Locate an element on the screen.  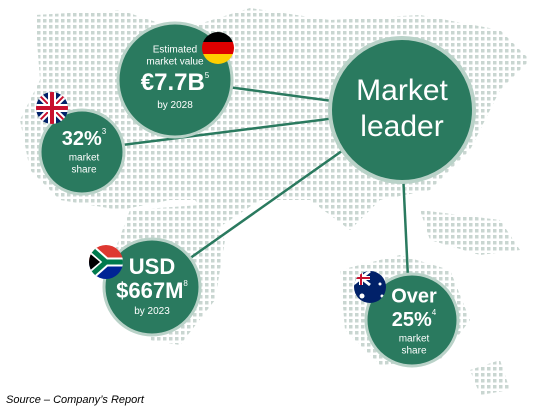
value: 25% is located at coordinates (412, 320).